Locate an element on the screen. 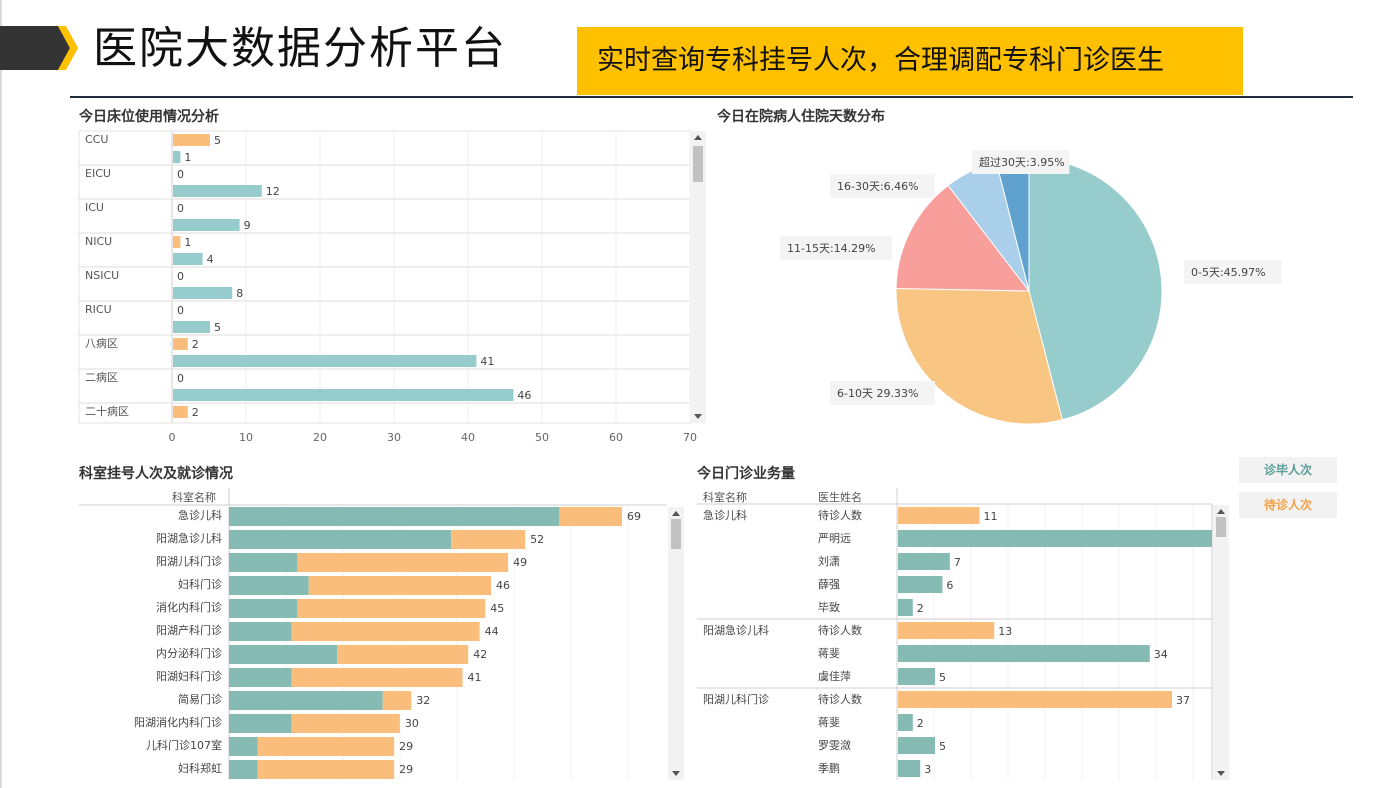 This screenshot has height=788, width=1389. legend-waiting-button: 待诊人次 is located at coordinates (1288, 505).